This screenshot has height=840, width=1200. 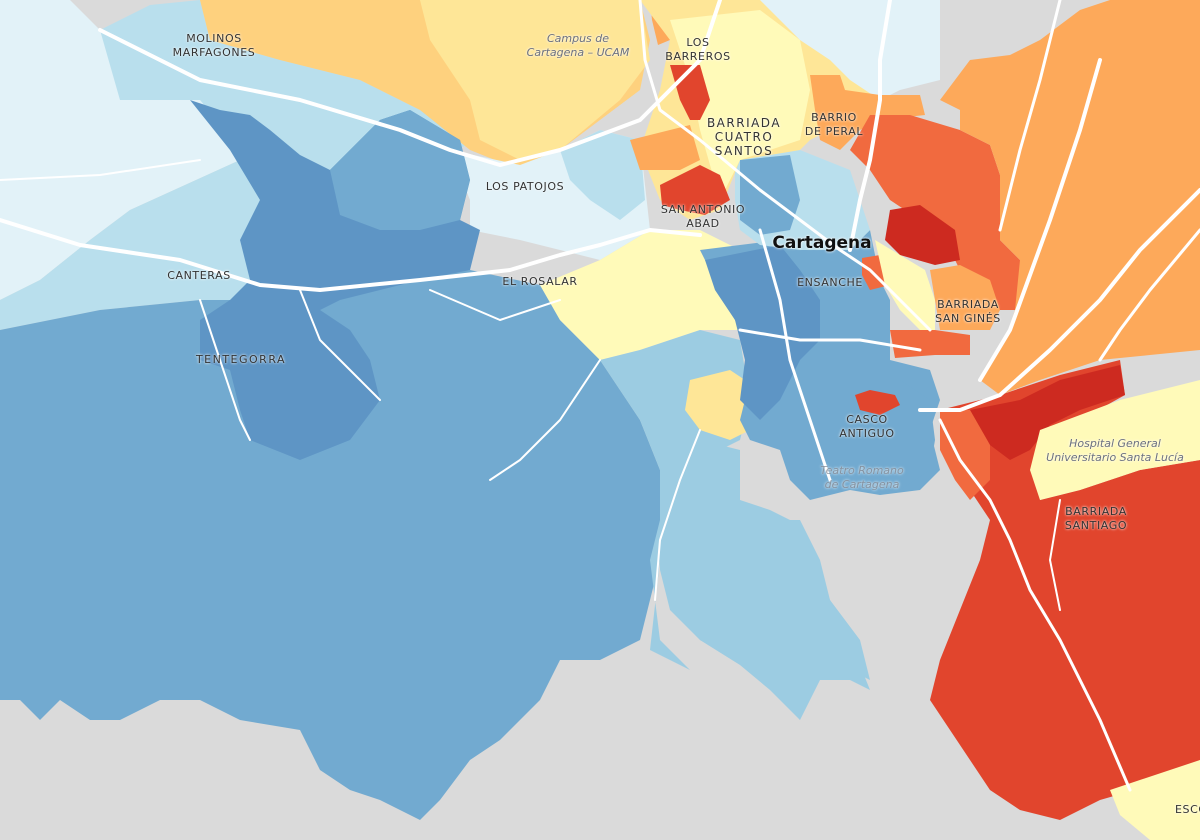 What do you see at coordinates (922, 235) in the screenshot?
I see `region-dark-red-block` at bounding box center [922, 235].